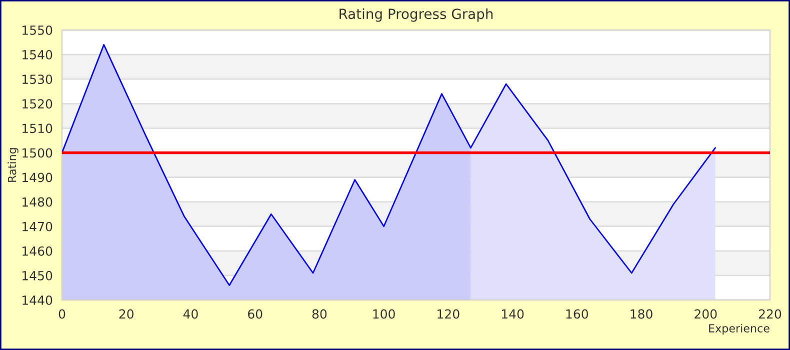  What do you see at coordinates (416, 15) in the screenshot?
I see `chart-title: Rating Progress Graph` at bounding box center [416, 15].